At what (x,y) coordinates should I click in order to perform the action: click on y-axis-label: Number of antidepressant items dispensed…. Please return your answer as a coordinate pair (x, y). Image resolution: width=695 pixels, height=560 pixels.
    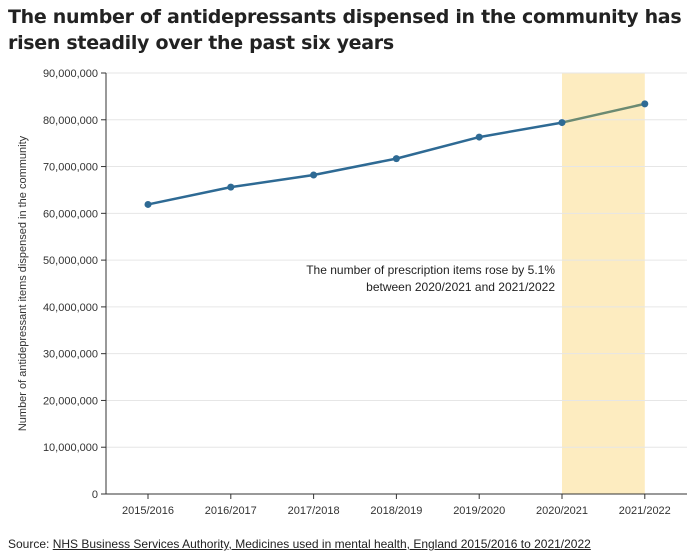
    Looking at the image, I should click on (23, 283).